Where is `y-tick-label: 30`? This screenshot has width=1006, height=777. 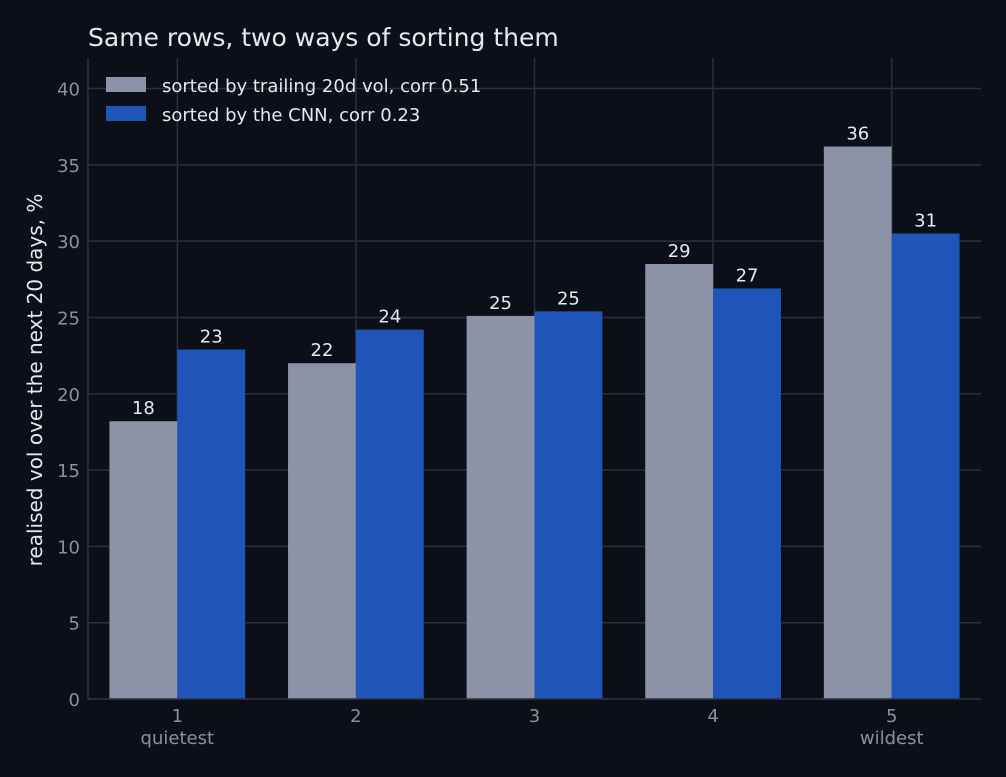
y-tick-label: 30 is located at coordinates (68, 242).